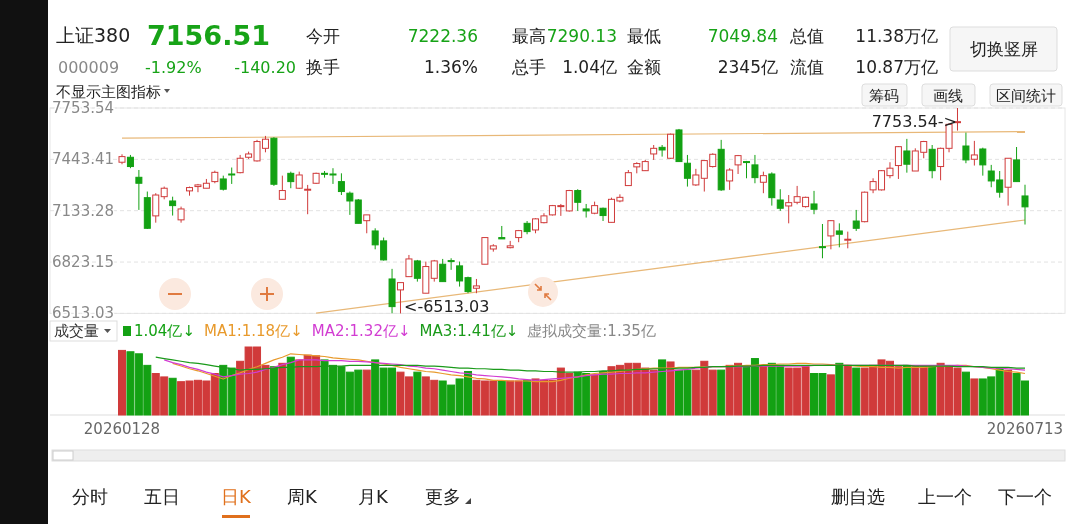  What do you see at coordinates (164, 331) in the screenshot?
I see `legend-label: 1.04亿↓` at bounding box center [164, 331].